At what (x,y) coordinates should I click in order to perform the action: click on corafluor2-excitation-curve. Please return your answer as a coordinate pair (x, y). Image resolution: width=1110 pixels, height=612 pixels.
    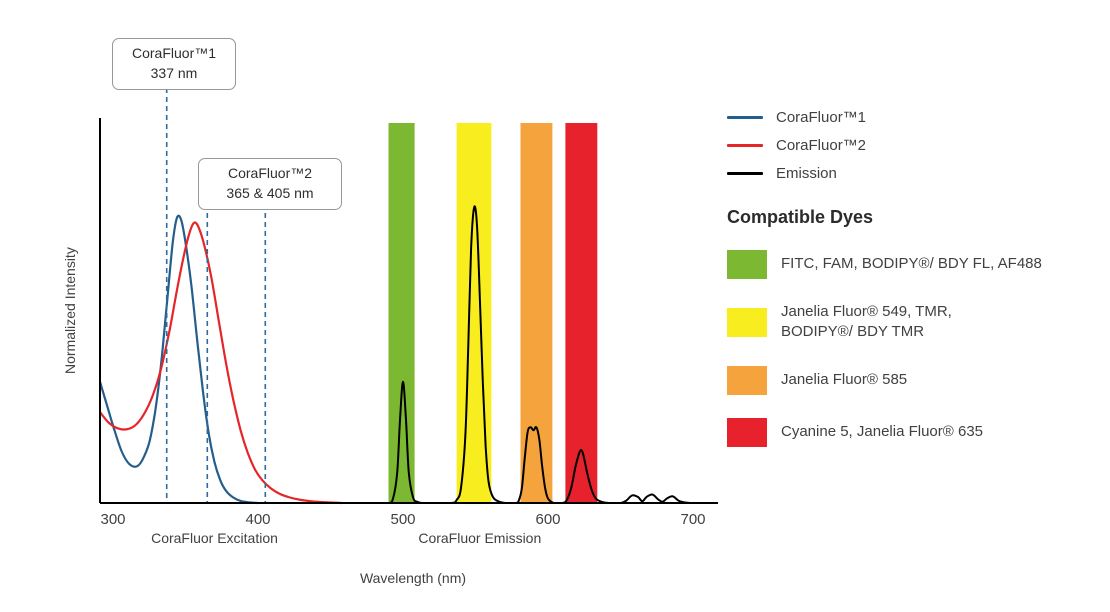
    Looking at the image, I should click on (221, 363).